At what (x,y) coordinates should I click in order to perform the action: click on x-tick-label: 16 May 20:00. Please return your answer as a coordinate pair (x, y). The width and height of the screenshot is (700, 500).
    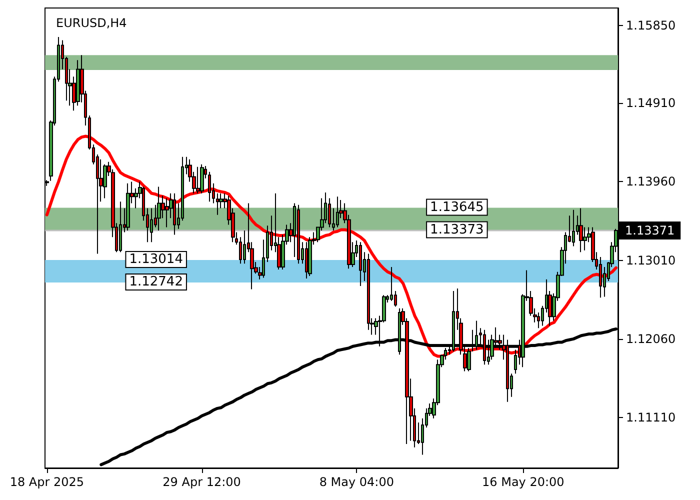
    Looking at the image, I should click on (523, 482).